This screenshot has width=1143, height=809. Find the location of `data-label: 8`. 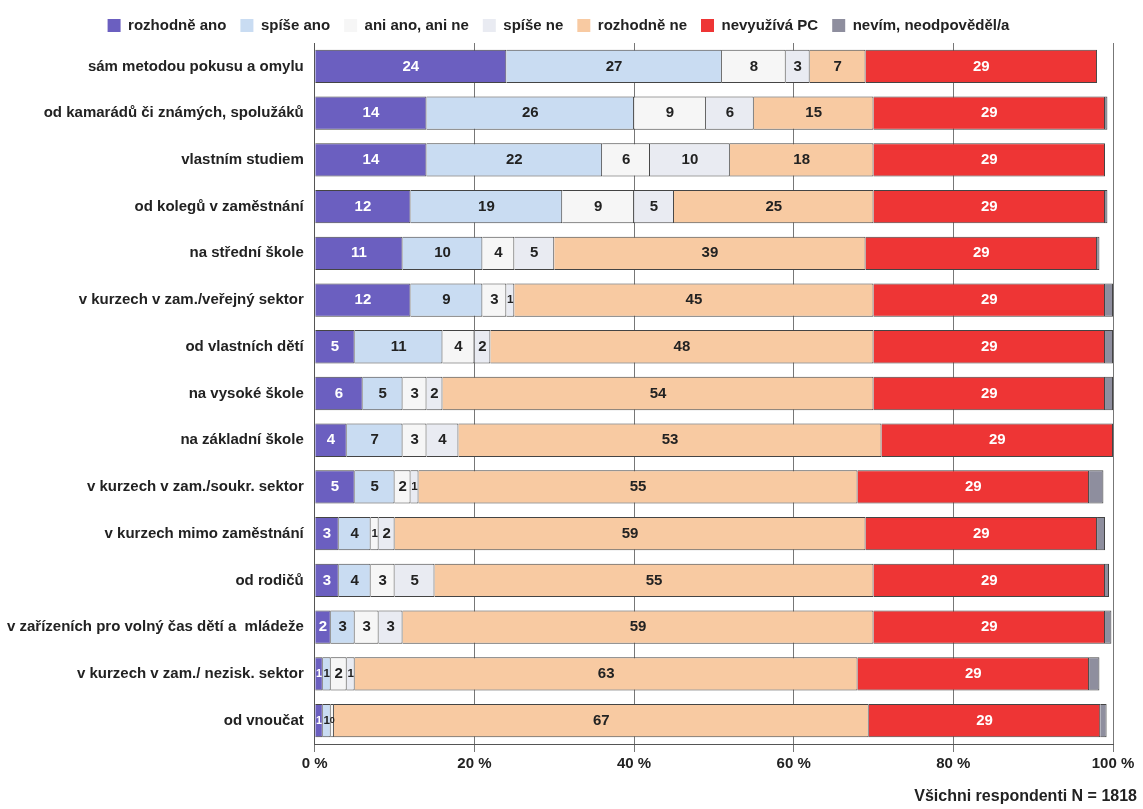

data-label: 8 is located at coordinates (753, 65).